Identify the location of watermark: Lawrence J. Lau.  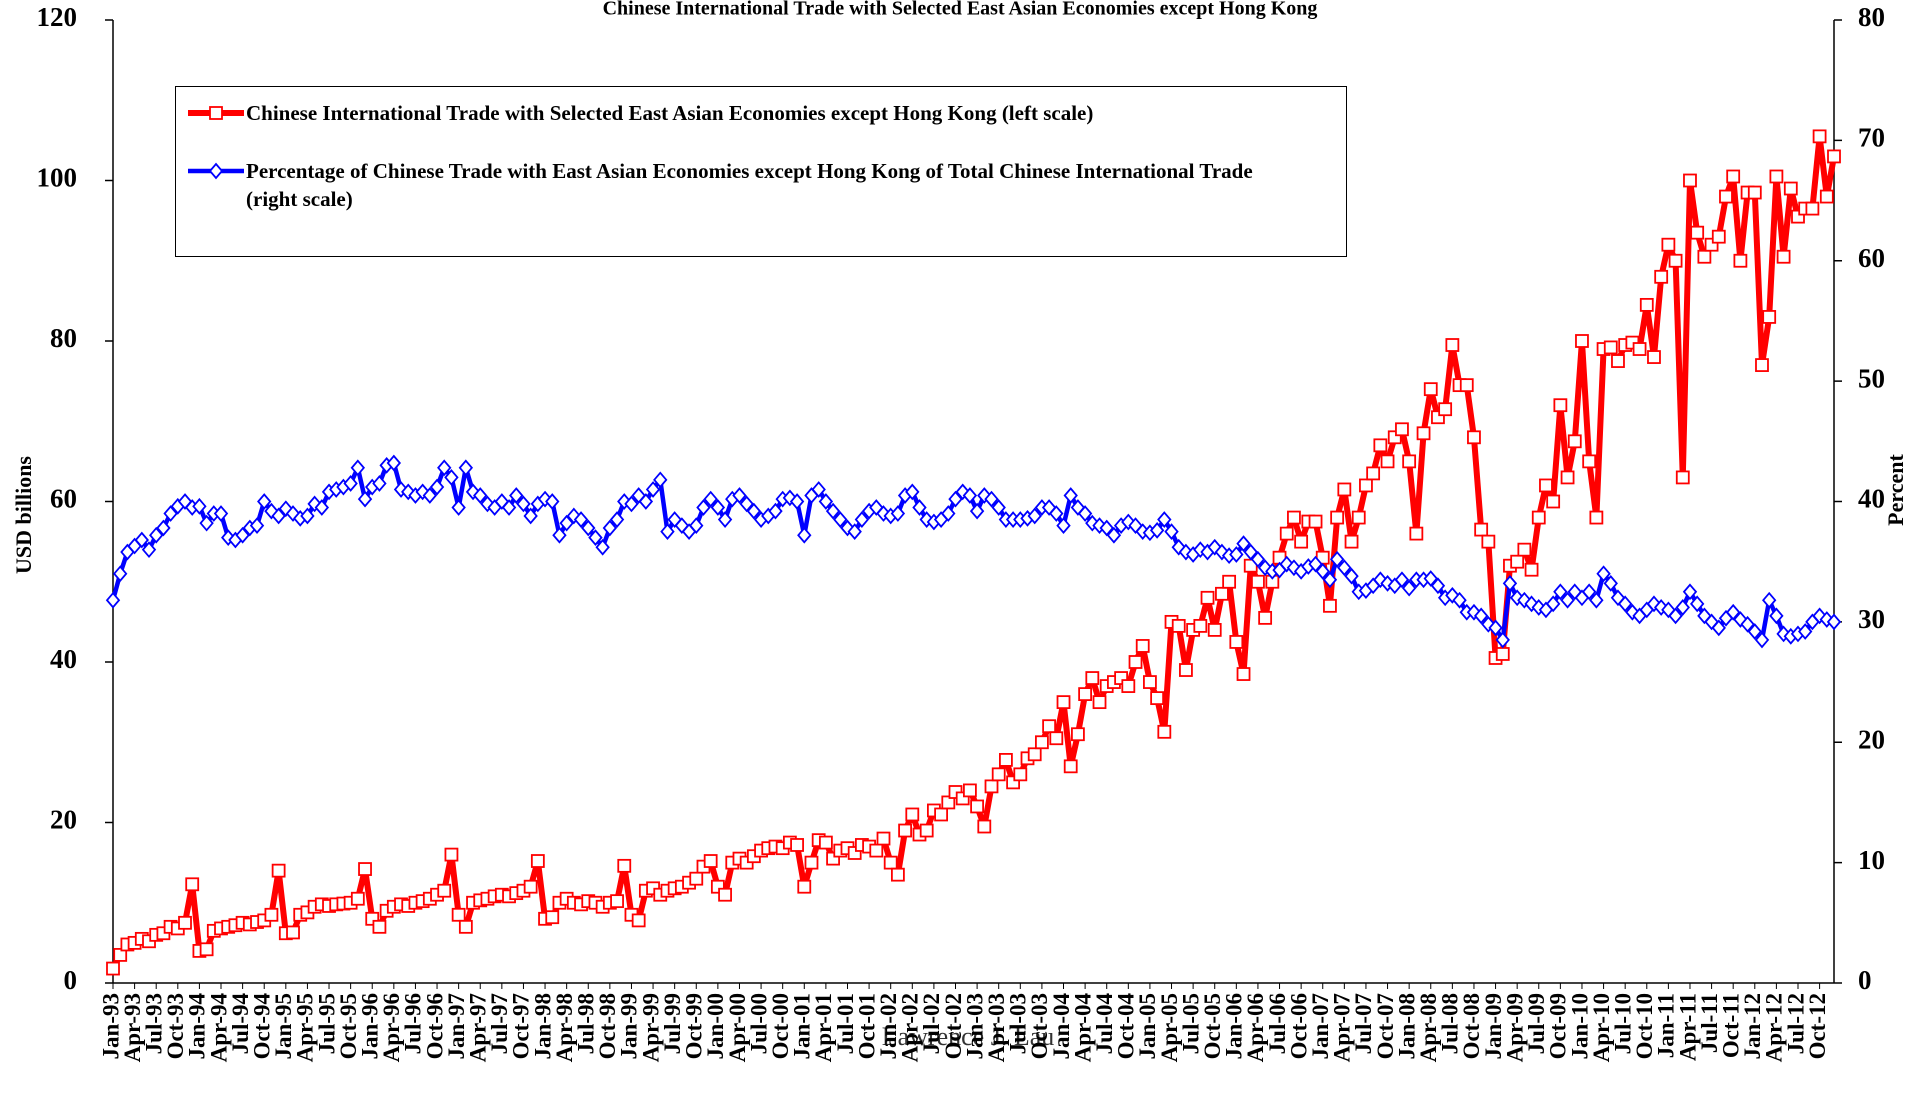
(968, 1036).